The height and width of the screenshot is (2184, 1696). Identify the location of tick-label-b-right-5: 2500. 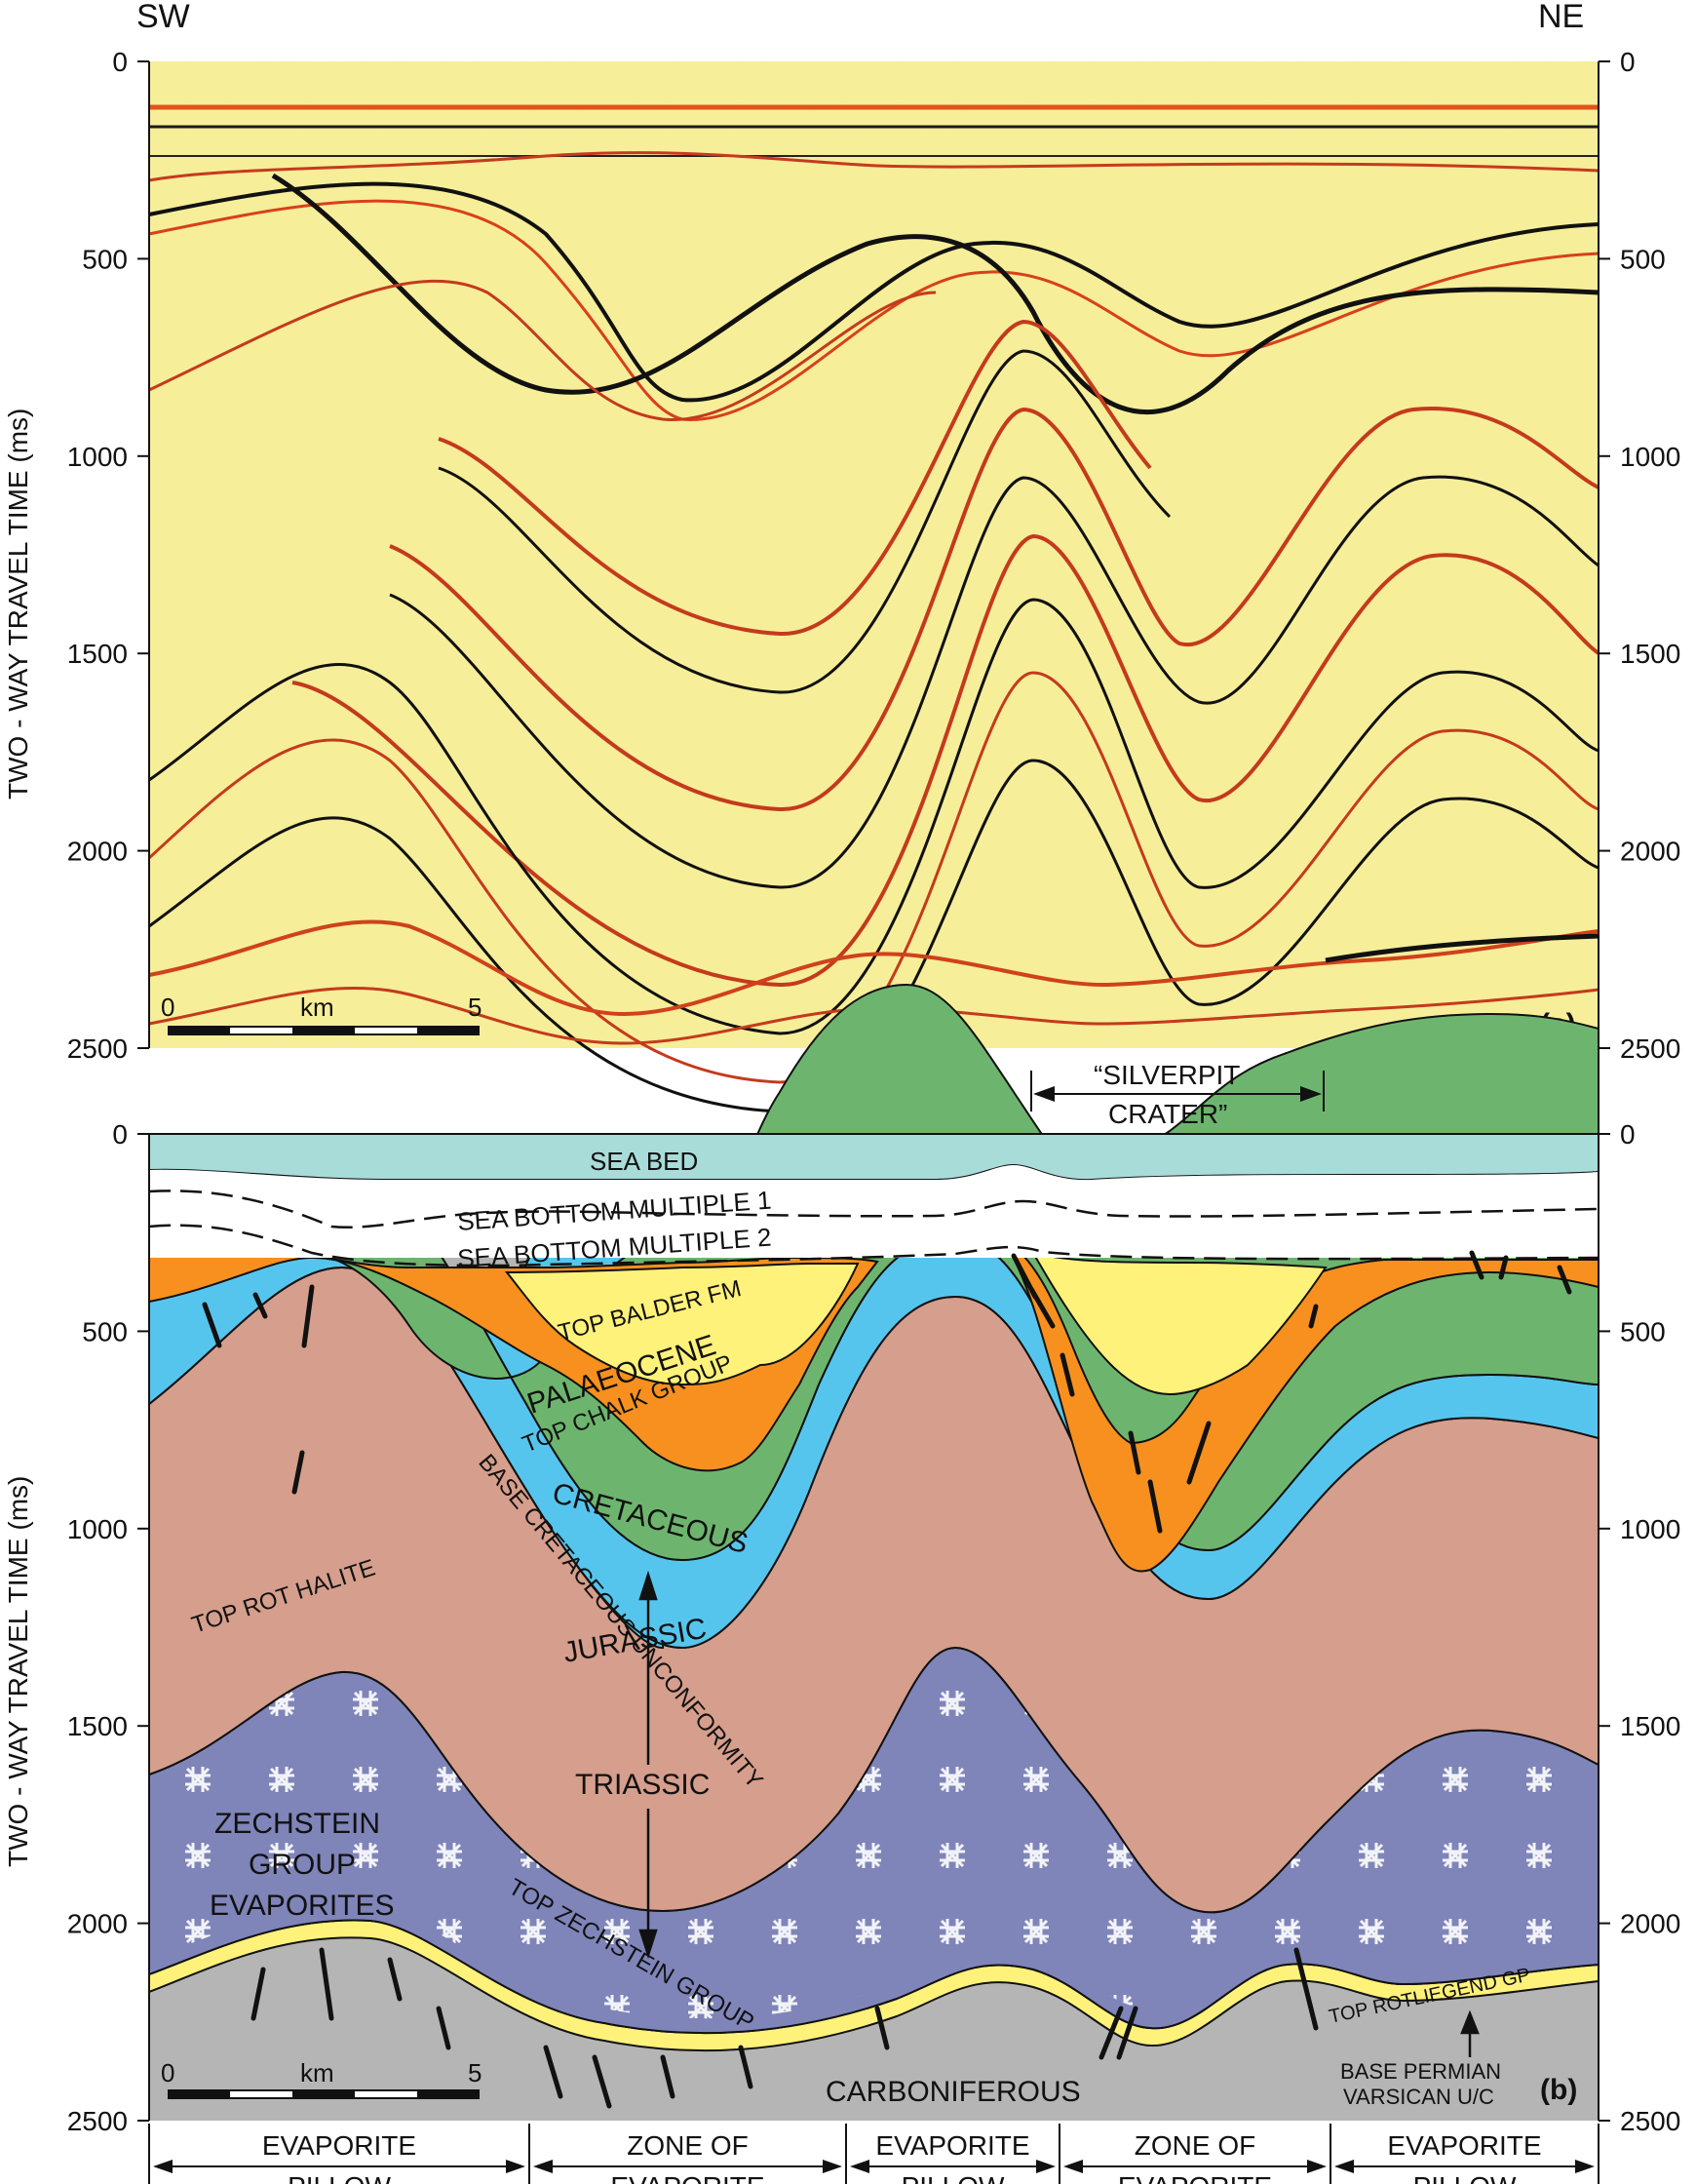
(1650, 2121).